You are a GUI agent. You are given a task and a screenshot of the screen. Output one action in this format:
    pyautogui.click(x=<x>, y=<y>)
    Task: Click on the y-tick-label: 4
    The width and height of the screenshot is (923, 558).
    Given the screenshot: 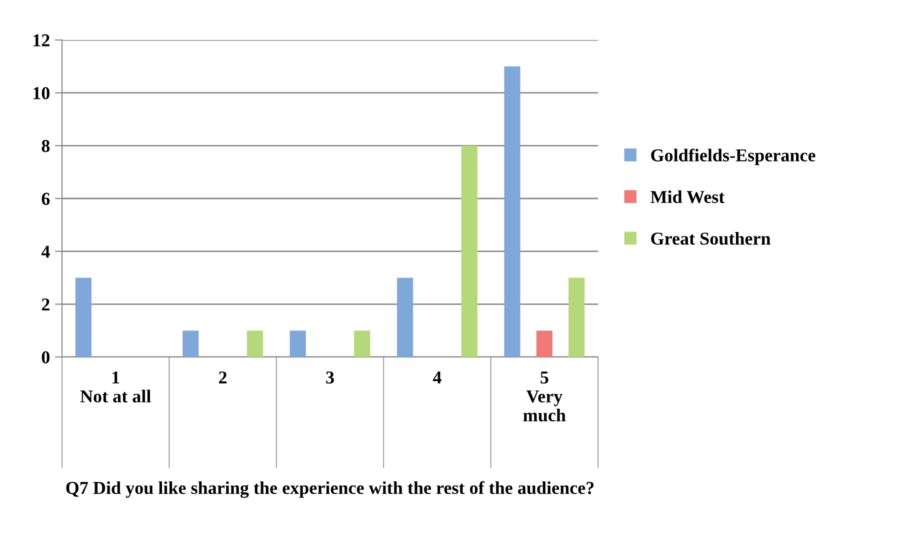 What is the action you would take?
    pyautogui.click(x=45, y=252)
    